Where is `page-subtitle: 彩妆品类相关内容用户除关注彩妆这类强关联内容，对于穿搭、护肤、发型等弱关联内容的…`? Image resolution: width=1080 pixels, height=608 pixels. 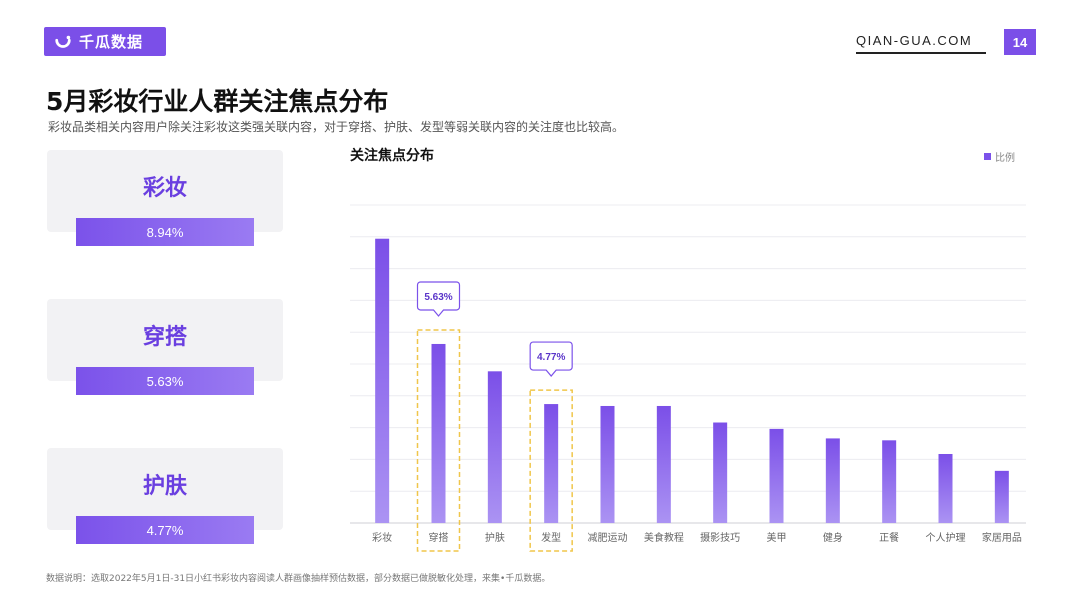 page-subtitle: 彩妆品类相关内容用户除关注彩妆这类强关联内容，对于穿搭、护肤、发型等弱关联内容的… is located at coordinates (336, 127).